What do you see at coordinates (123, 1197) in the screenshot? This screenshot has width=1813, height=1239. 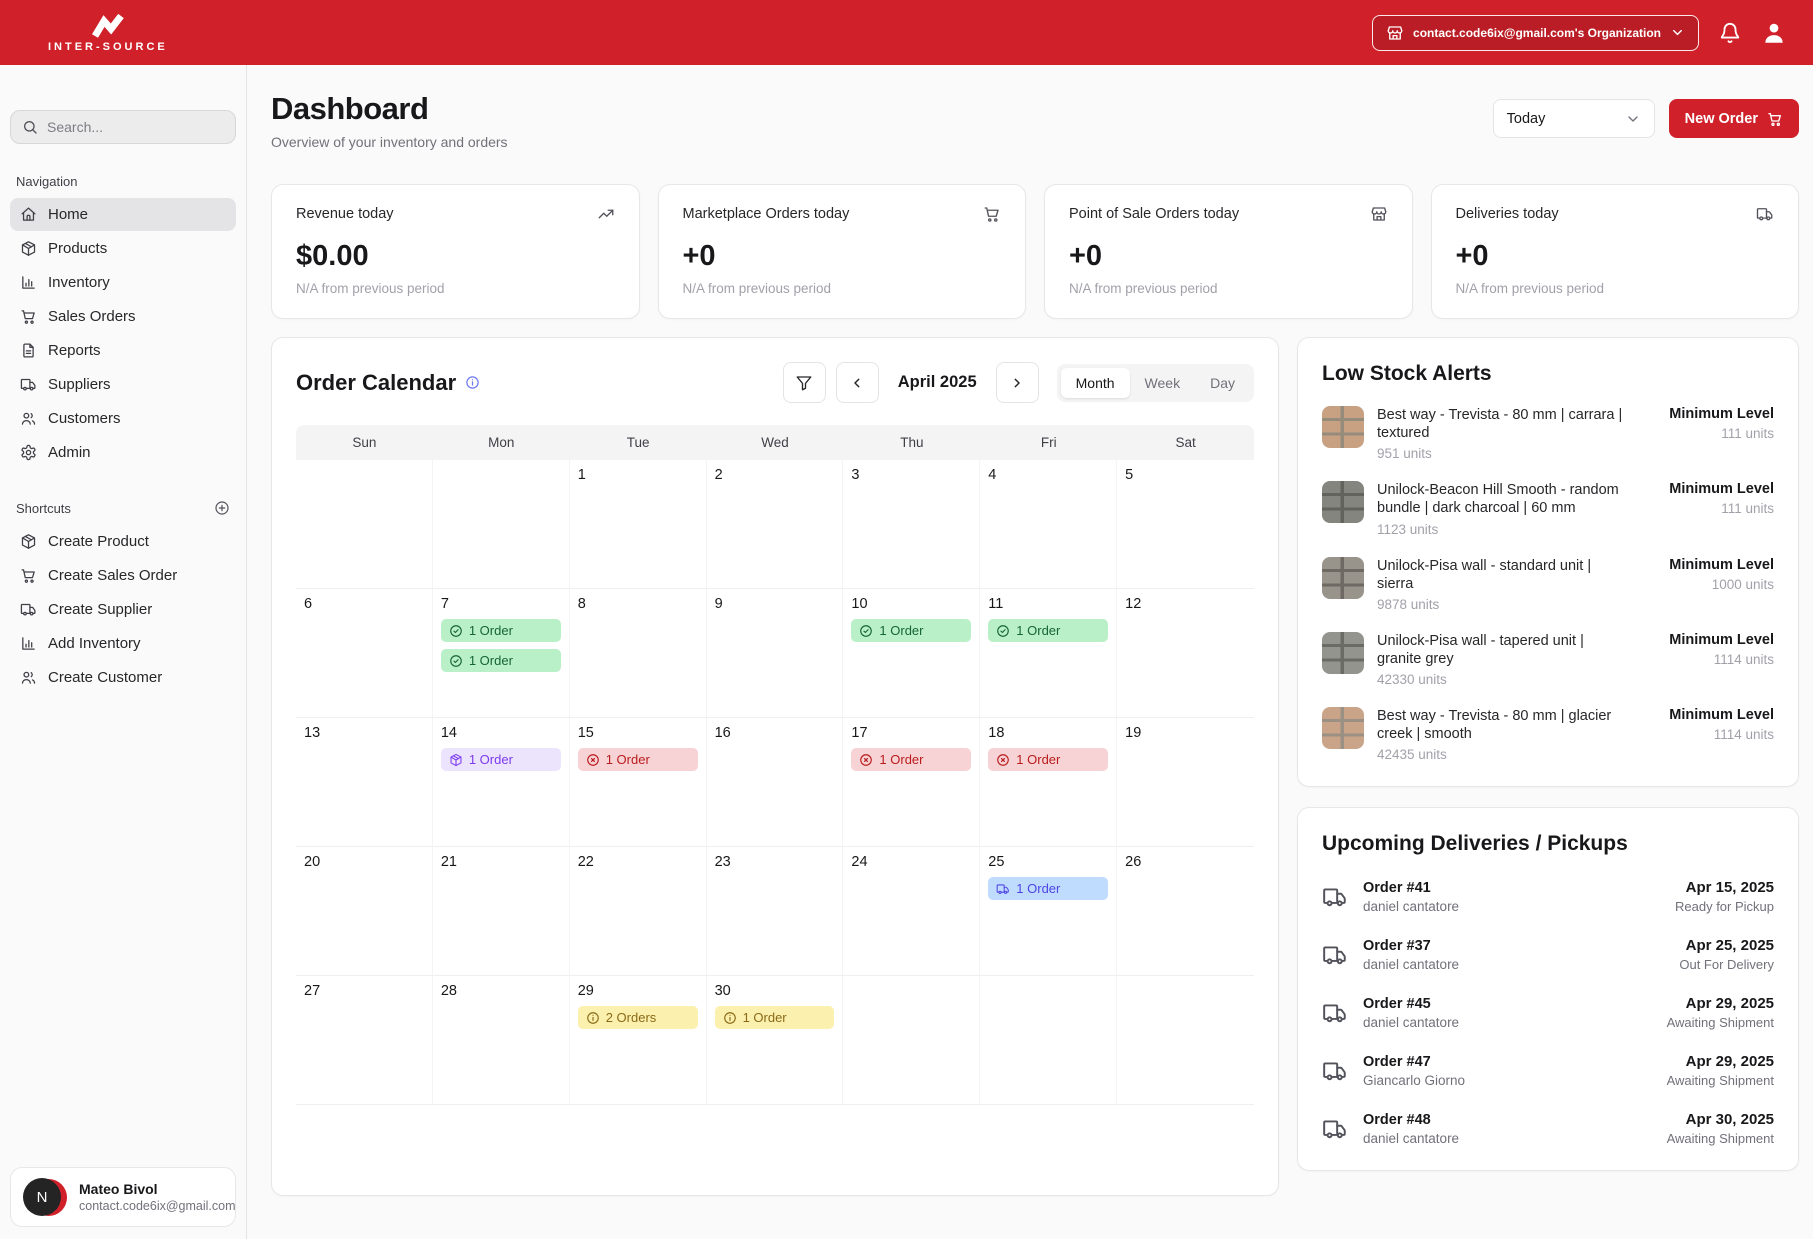 I see `user-card: N Mateo Bivol contact.code6ix@gmail.com` at bounding box center [123, 1197].